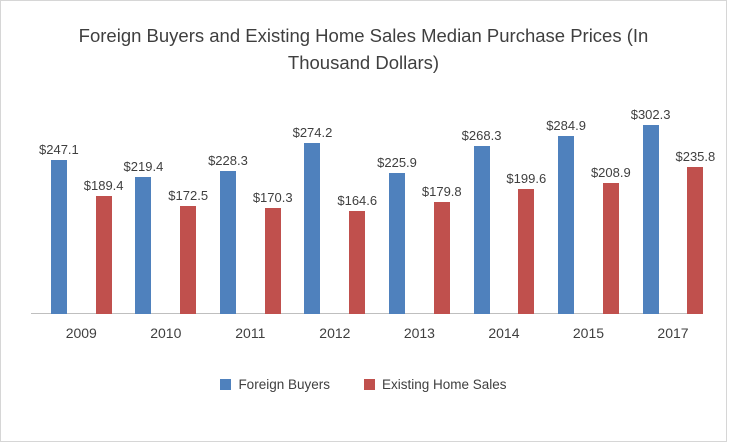 This screenshot has width=729, height=444. What do you see at coordinates (673, 332) in the screenshot?
I see `x-axis-tick-label: 2017` at bounding box center [673, 332].